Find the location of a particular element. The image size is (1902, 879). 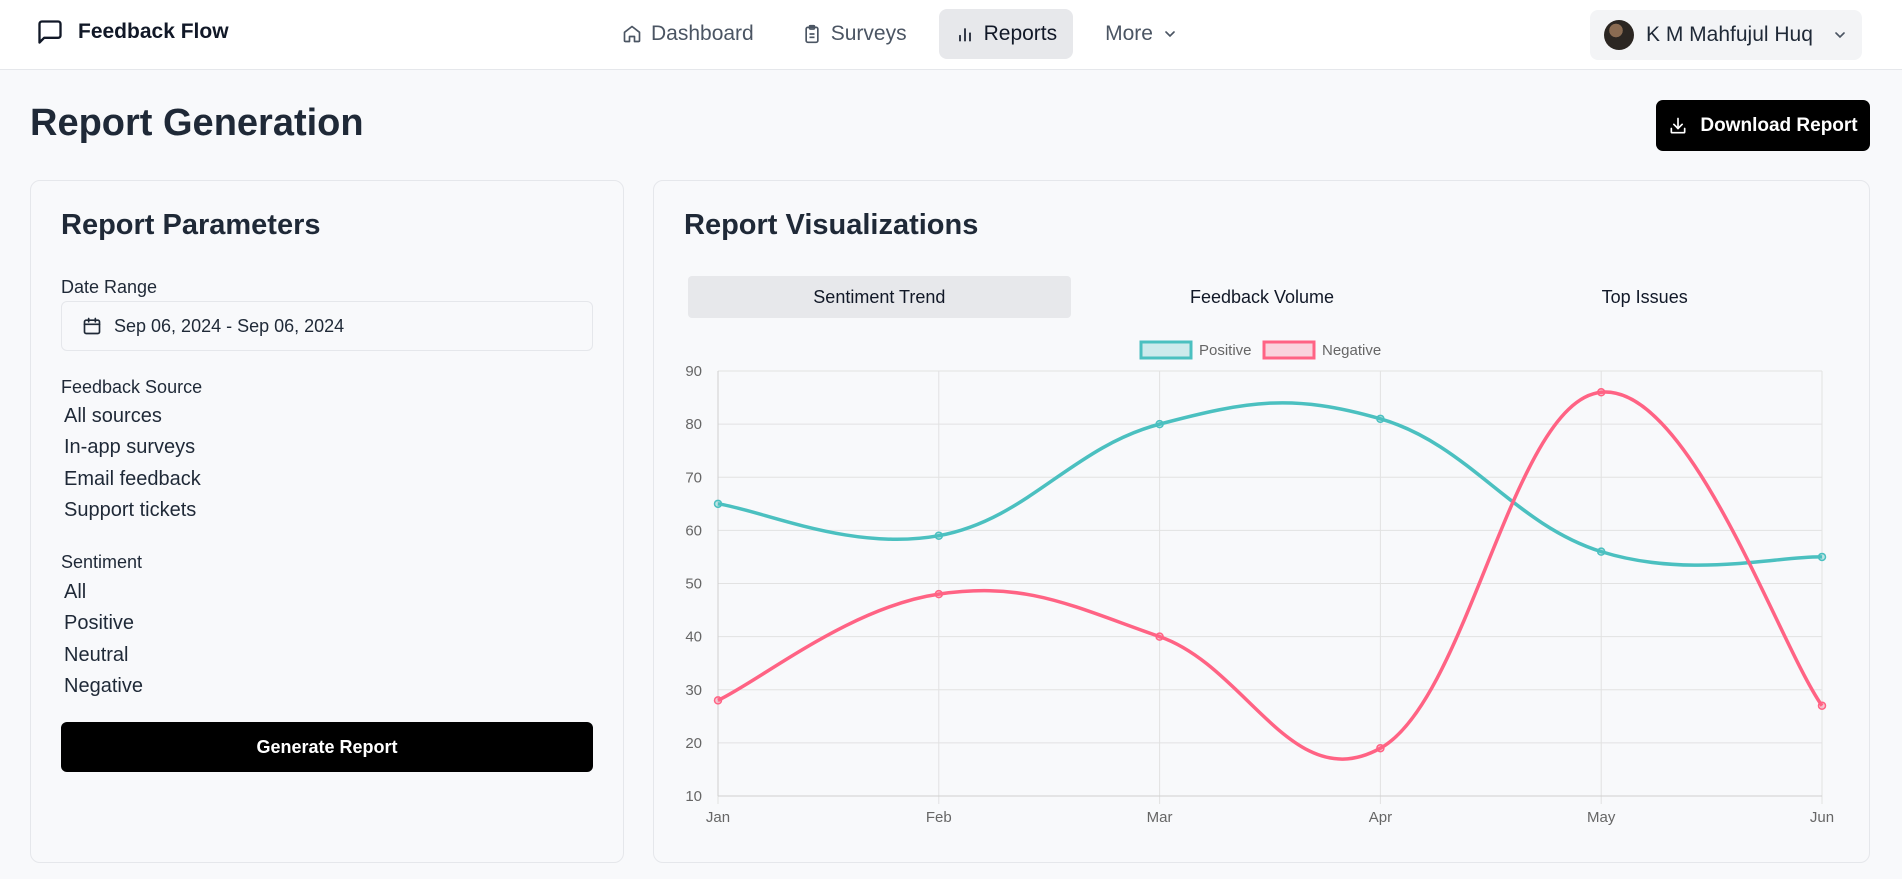

nav-surveys: Surveys is located at coordinates (854, 34).